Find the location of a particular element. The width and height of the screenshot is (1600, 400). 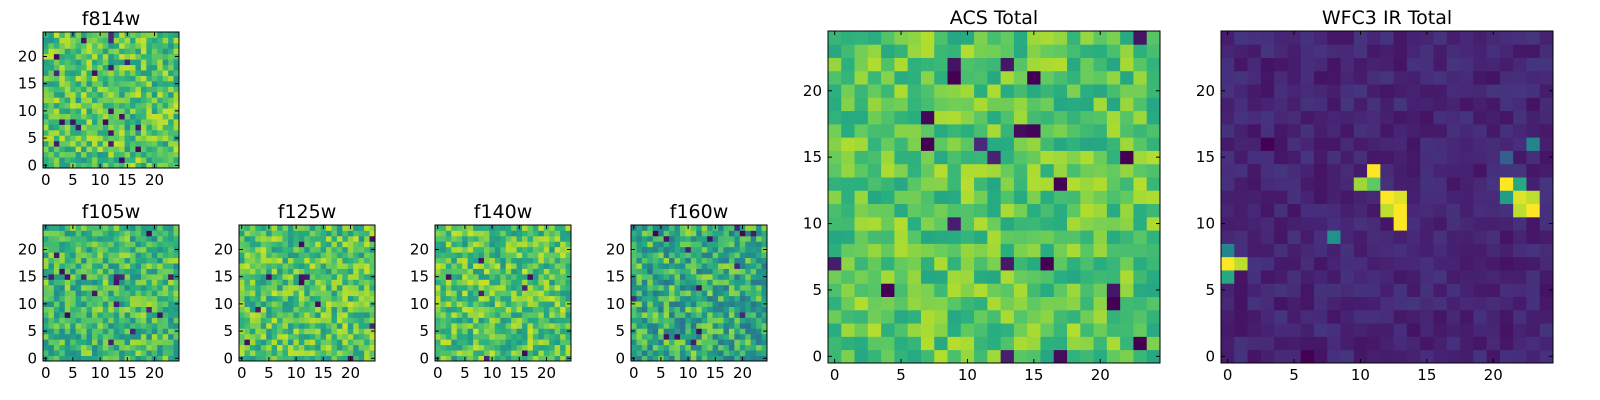

y-tick-label: 5 is located at coordinates (817, 290).